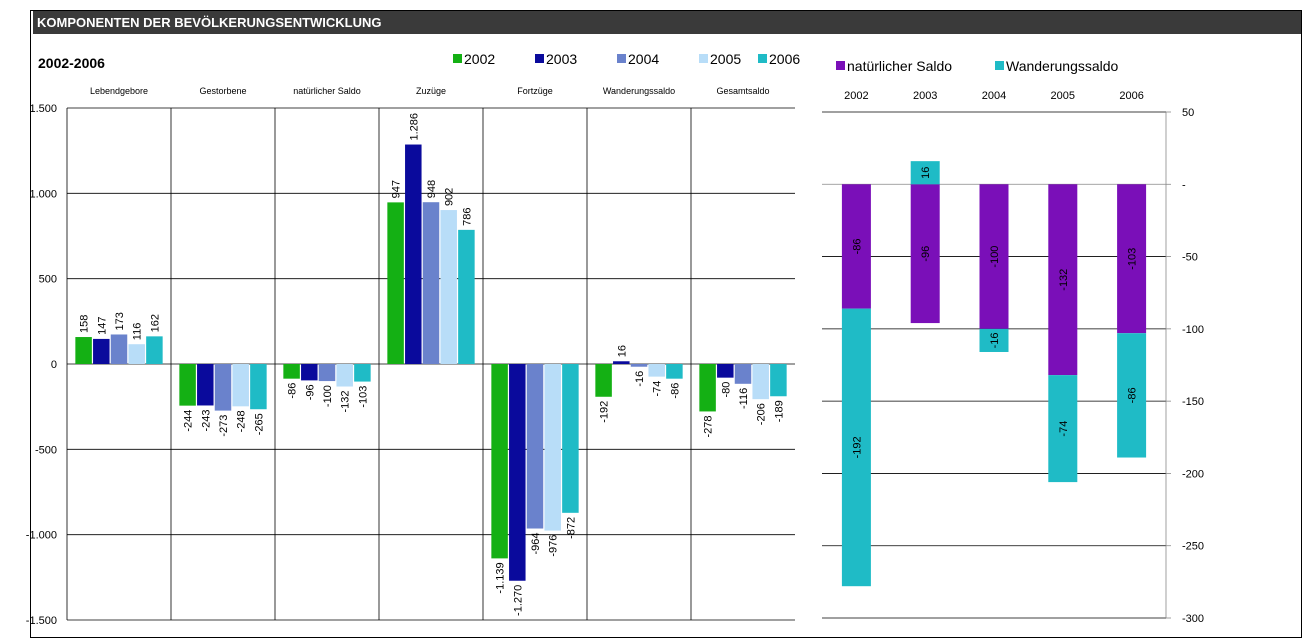  Describe the element at coordinates (501, 577) in the screenshot. I see `data-label: -1.139` at that location.